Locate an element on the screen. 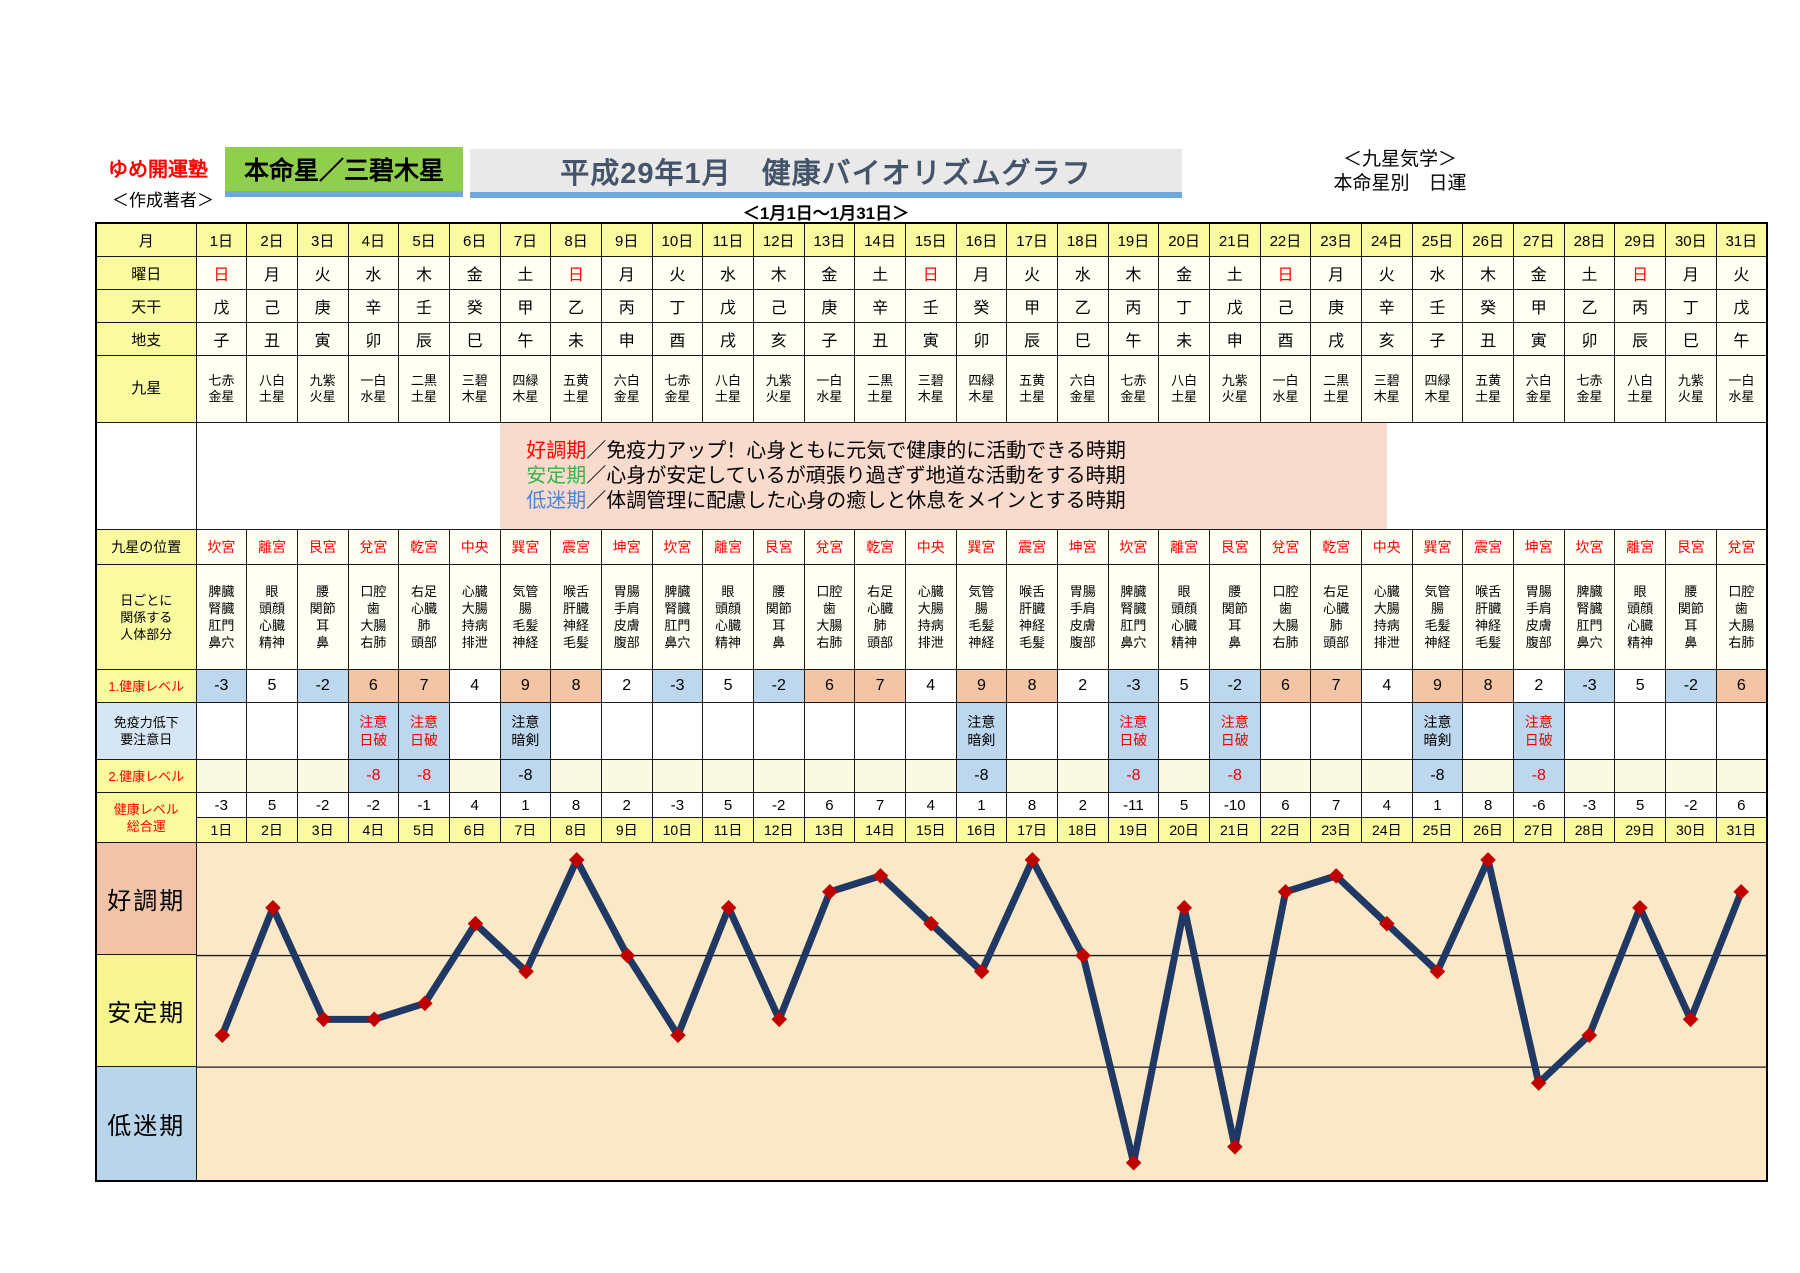 Image resolution: width=1800 pixels, height=1273 pixels. total-level-cell: -3 is located at coordinates (221, 805).